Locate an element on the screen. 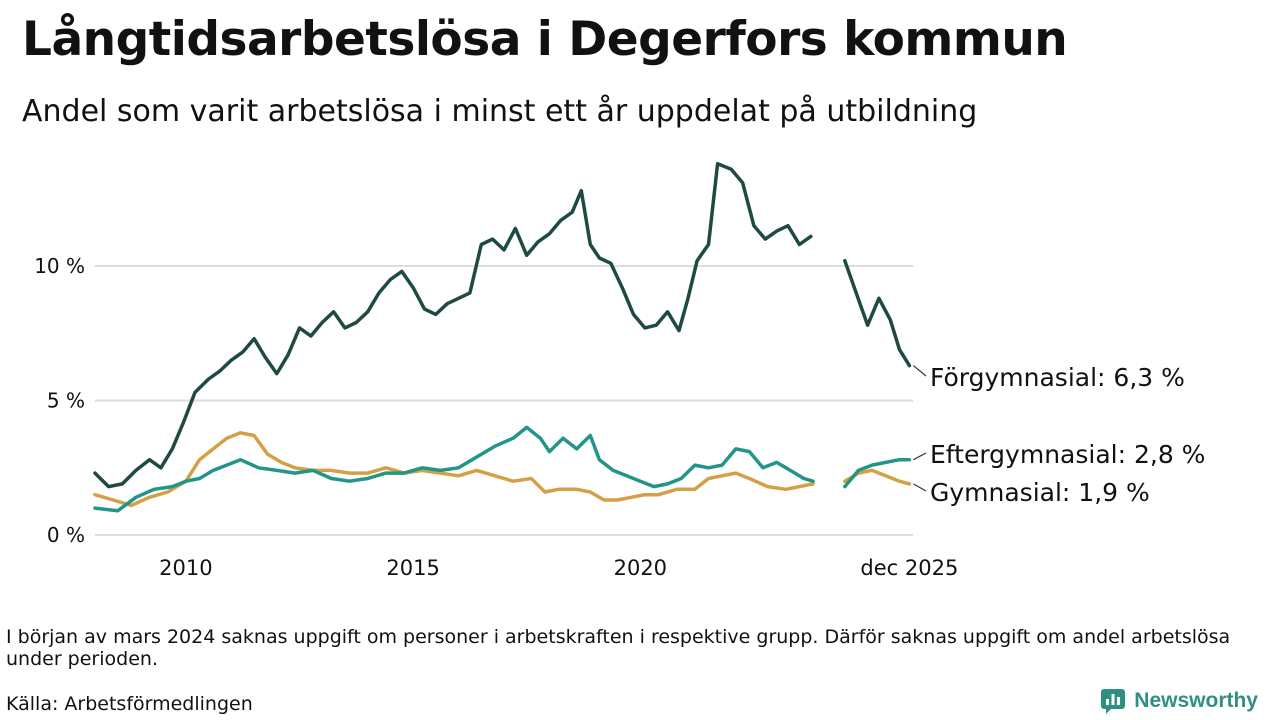  series-end-label: Förgymnasial: 6,3 % is located at coordinates (1057, 377).